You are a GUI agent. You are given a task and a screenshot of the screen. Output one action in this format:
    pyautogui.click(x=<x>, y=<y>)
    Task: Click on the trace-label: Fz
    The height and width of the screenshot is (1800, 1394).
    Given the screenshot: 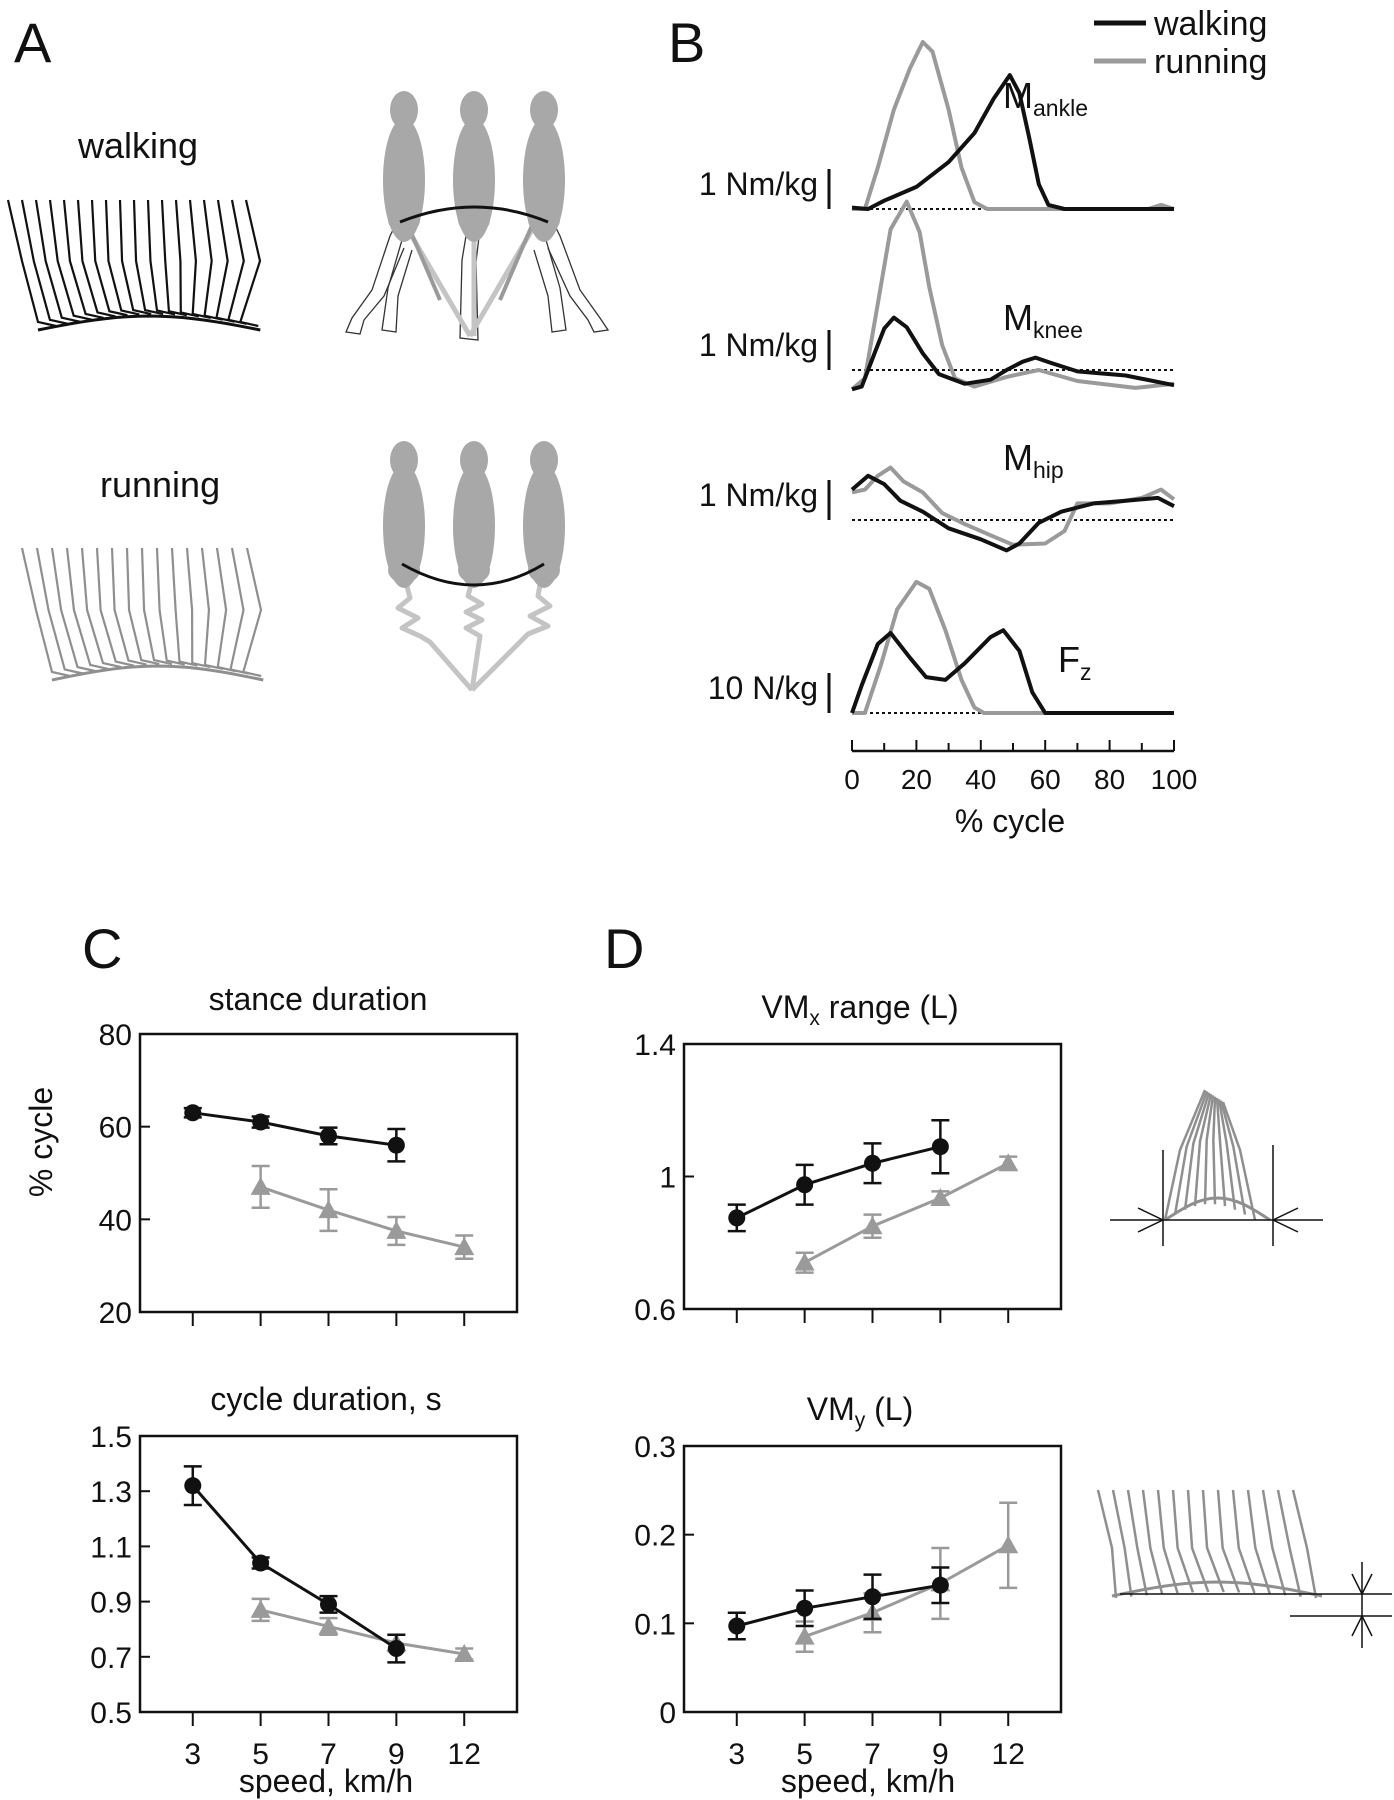 What is the action you would take?
    pyautogui.click(x=1075, y=662)
    